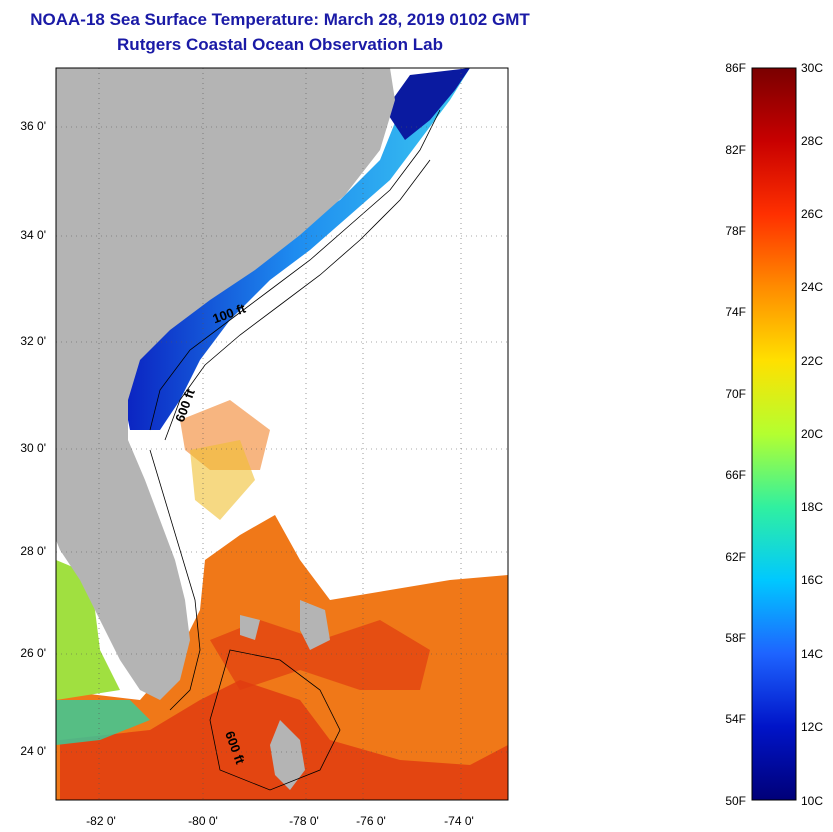 This screenshot has width=833, height=832. What do you see at coordinates (774, 434) in the screenshot?
I see `colorbar` at bounding box center [774, 434].